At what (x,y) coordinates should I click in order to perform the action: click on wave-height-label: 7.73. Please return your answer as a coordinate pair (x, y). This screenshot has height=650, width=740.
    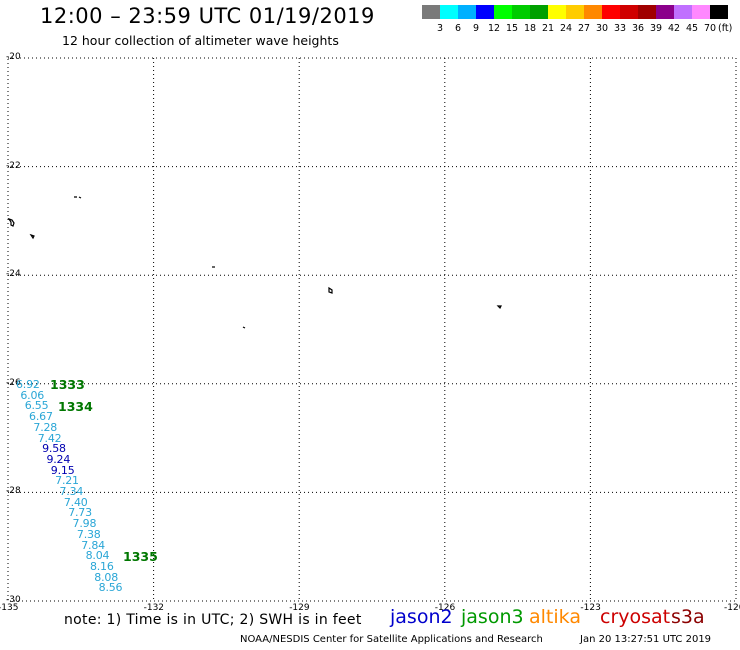
    Looking at the image, I should click on (80, 513).